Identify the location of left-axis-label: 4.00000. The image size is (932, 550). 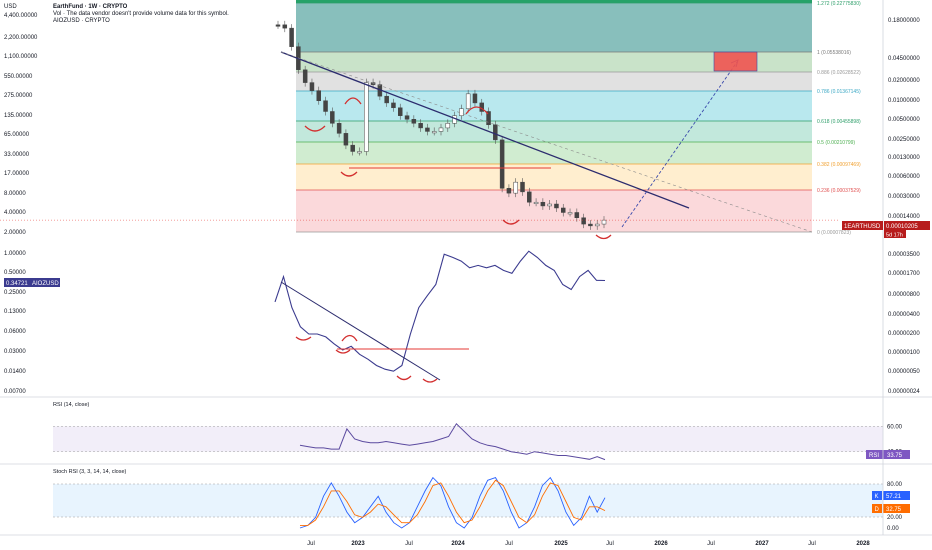
(15, 213).